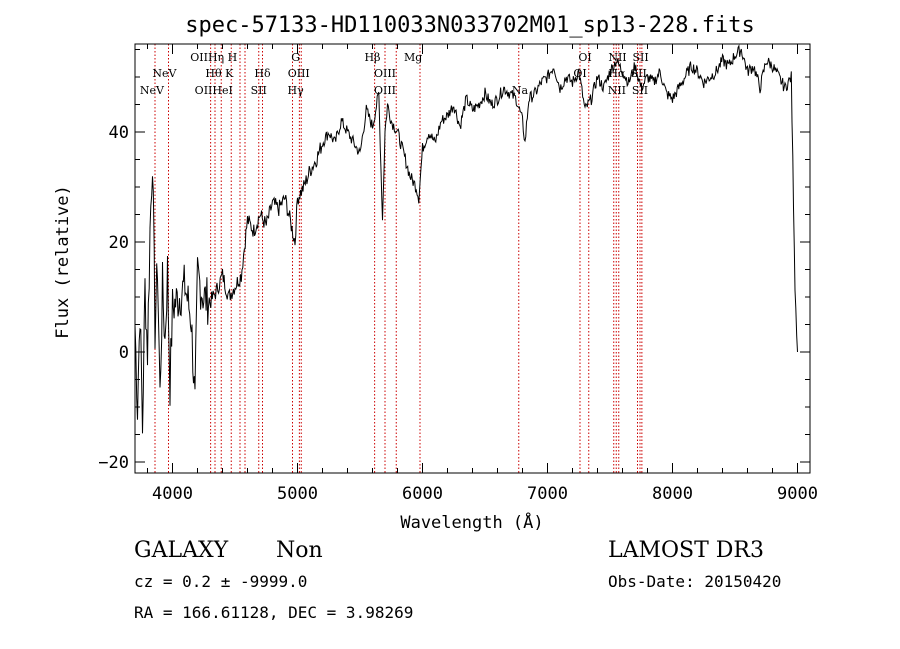 This screenshot has width=900, height=649. I want to click on line-marker-label: Na, so click(520, 90).